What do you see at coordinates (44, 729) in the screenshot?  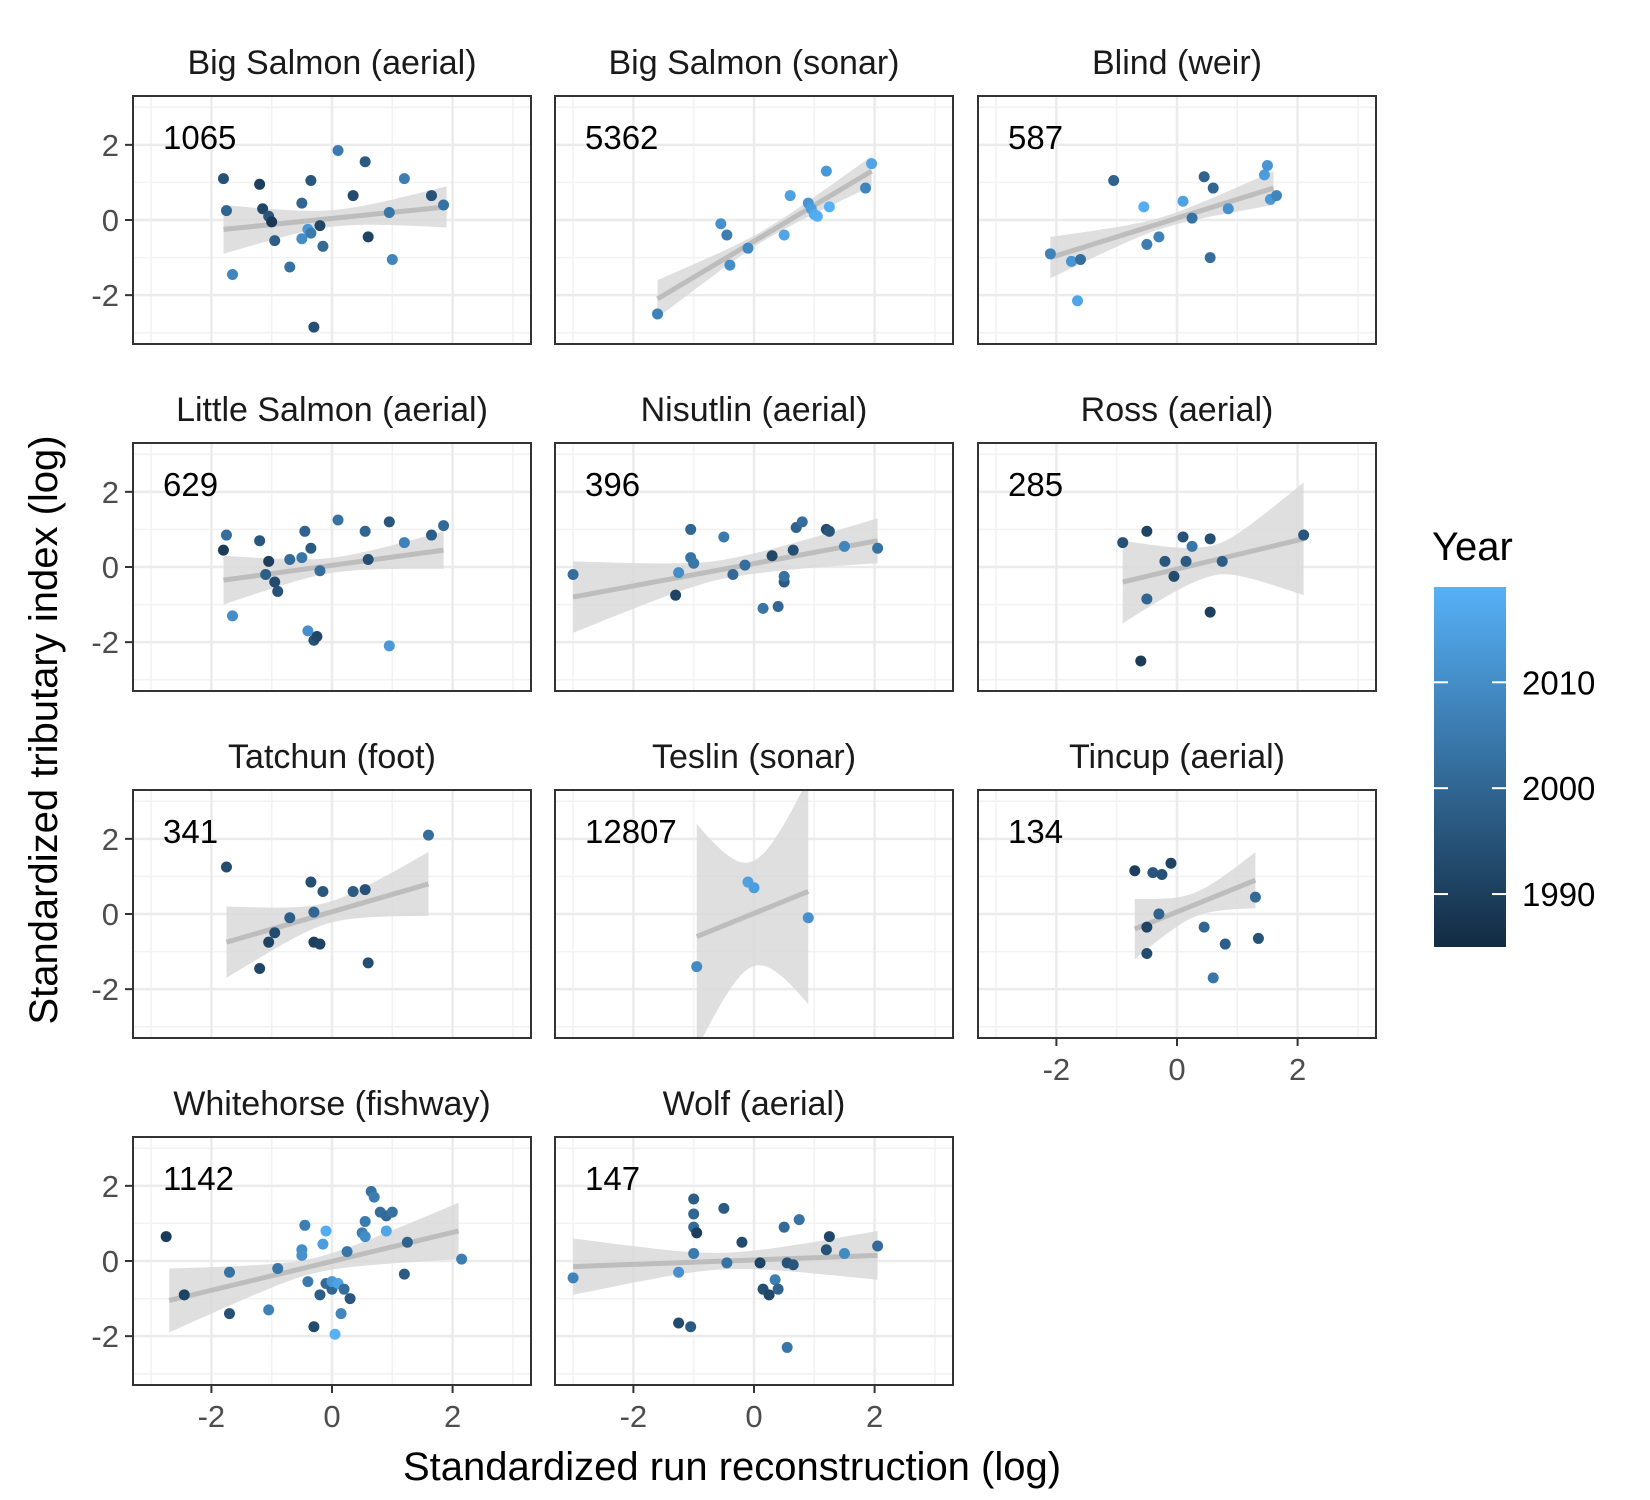 I see `y-axis-title: Standardized tributary index (log)` at bounding box center [44, 729].